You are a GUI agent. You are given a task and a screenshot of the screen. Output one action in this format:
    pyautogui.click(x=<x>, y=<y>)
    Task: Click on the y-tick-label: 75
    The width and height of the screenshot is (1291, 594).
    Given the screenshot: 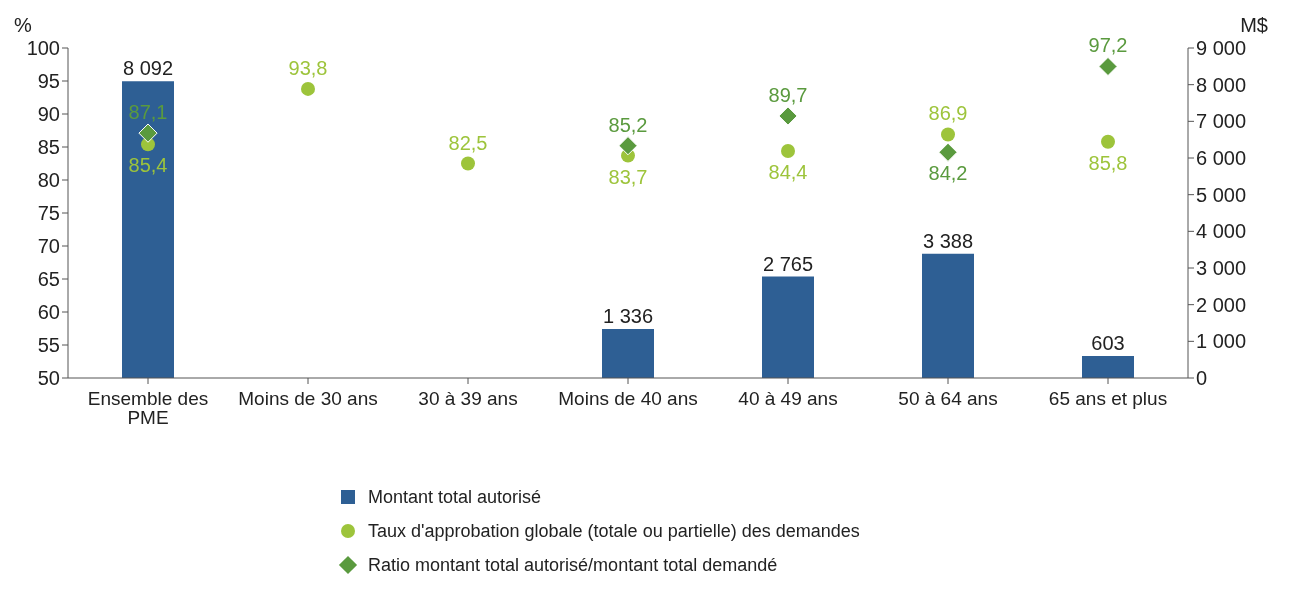 What is the action you would take?
    pyautogui.click(x=48, y=213)
    